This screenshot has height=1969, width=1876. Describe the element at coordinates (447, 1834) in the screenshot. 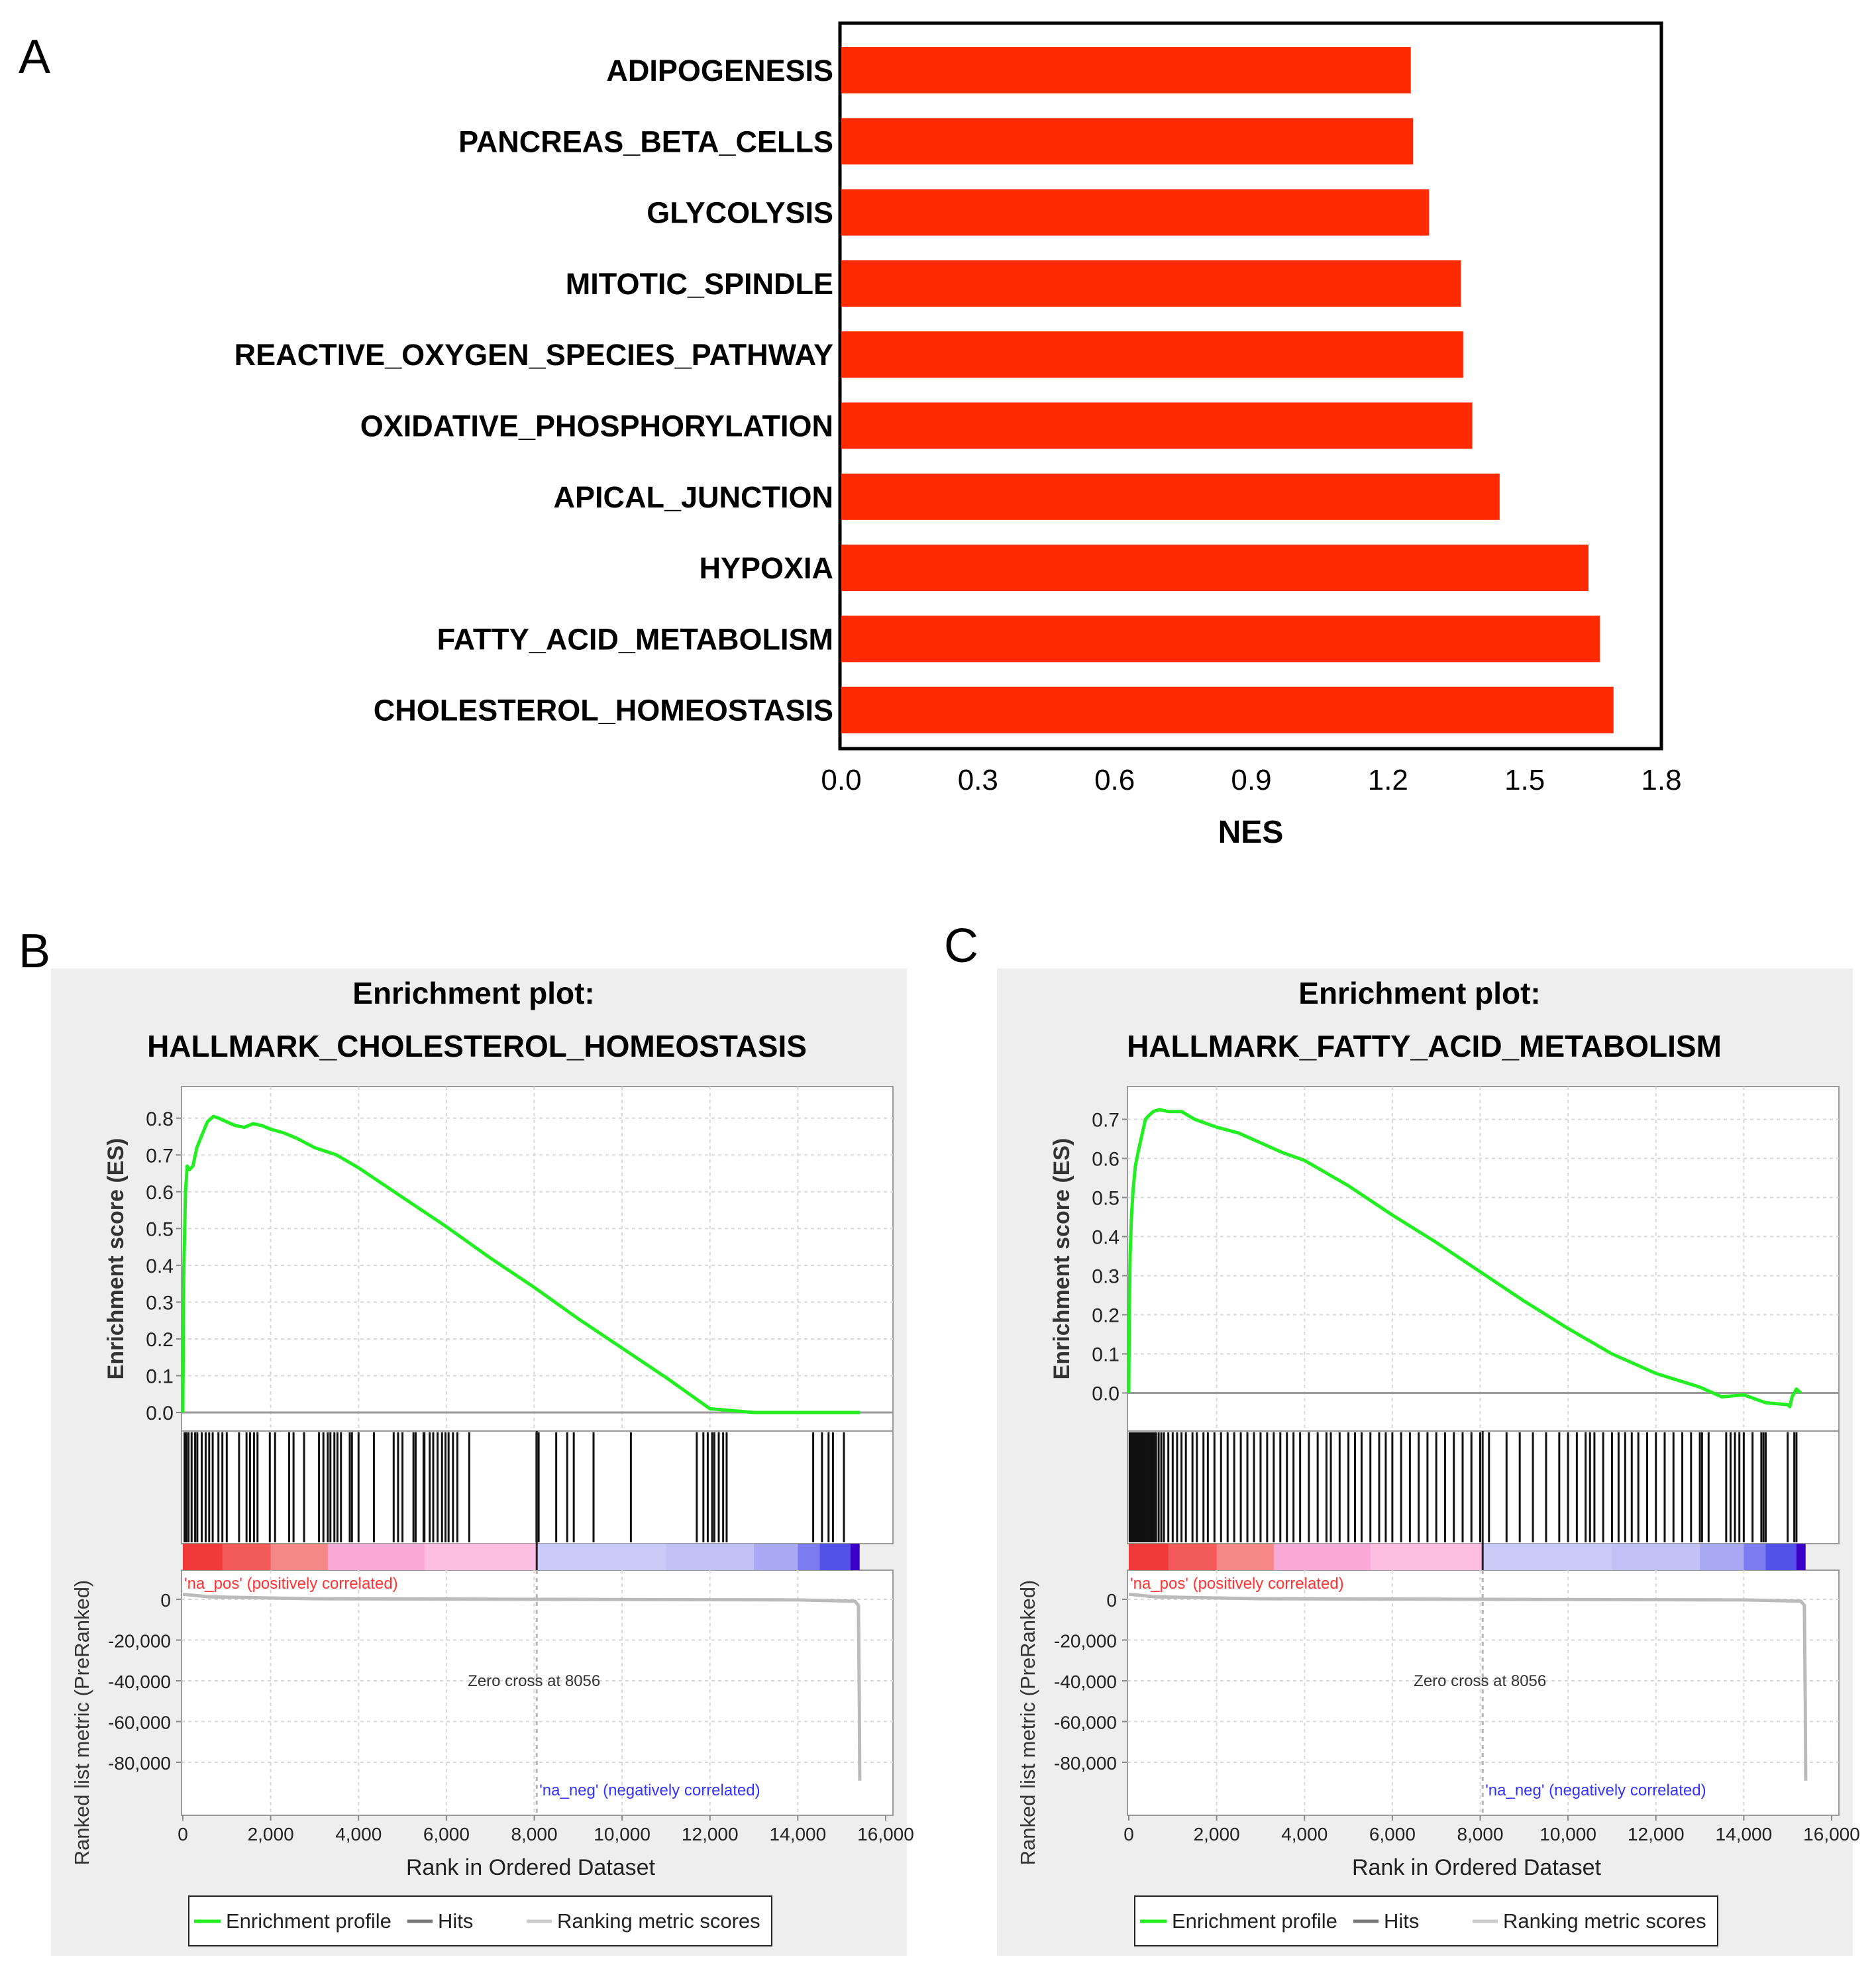

I see `x-tick-label: 6,000` at that location.